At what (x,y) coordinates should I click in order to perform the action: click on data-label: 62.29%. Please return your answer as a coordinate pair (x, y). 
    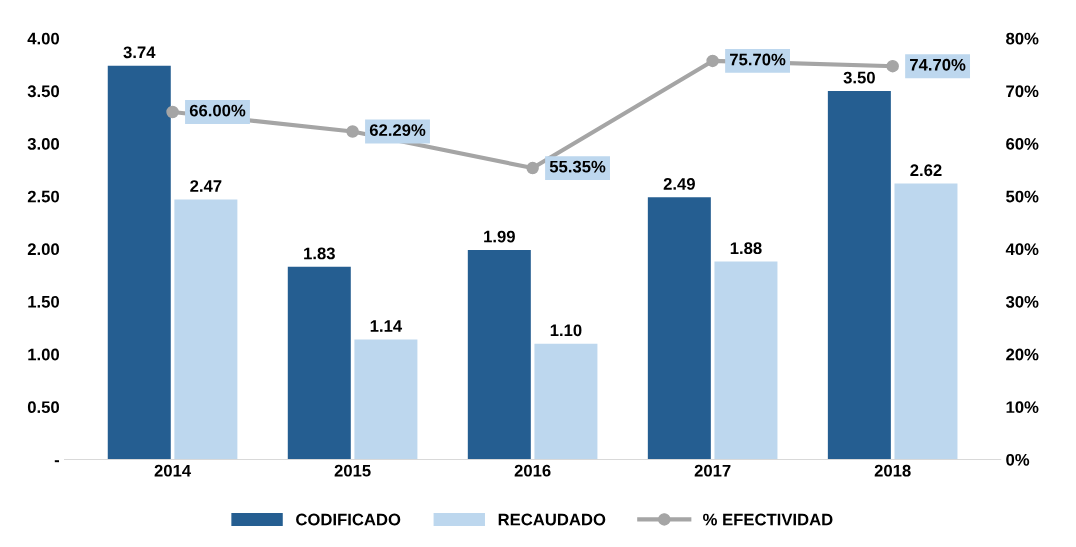
    Looking at the image, I should click on (397, 130).